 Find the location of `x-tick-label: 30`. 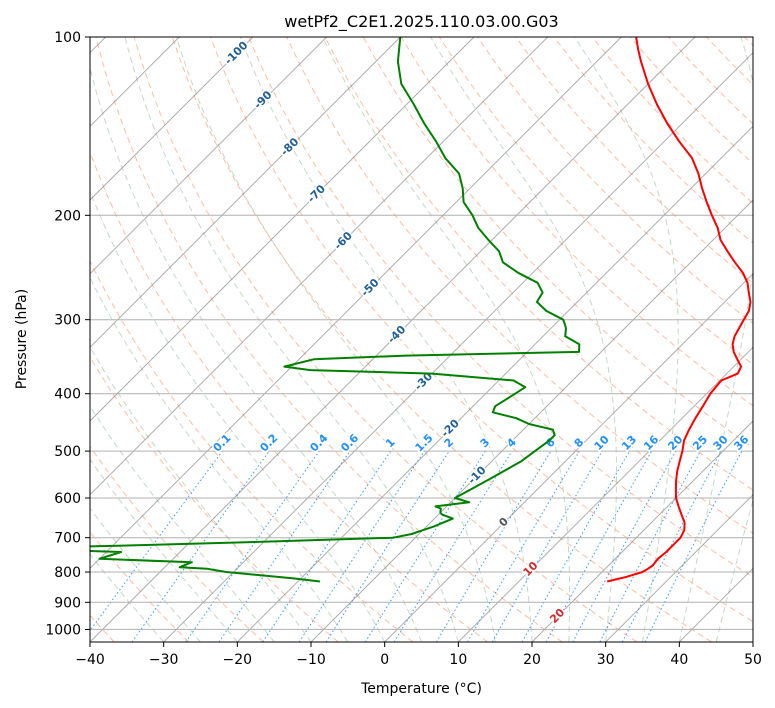

x-tick-label: 30 is located at coordinates (606, 660).